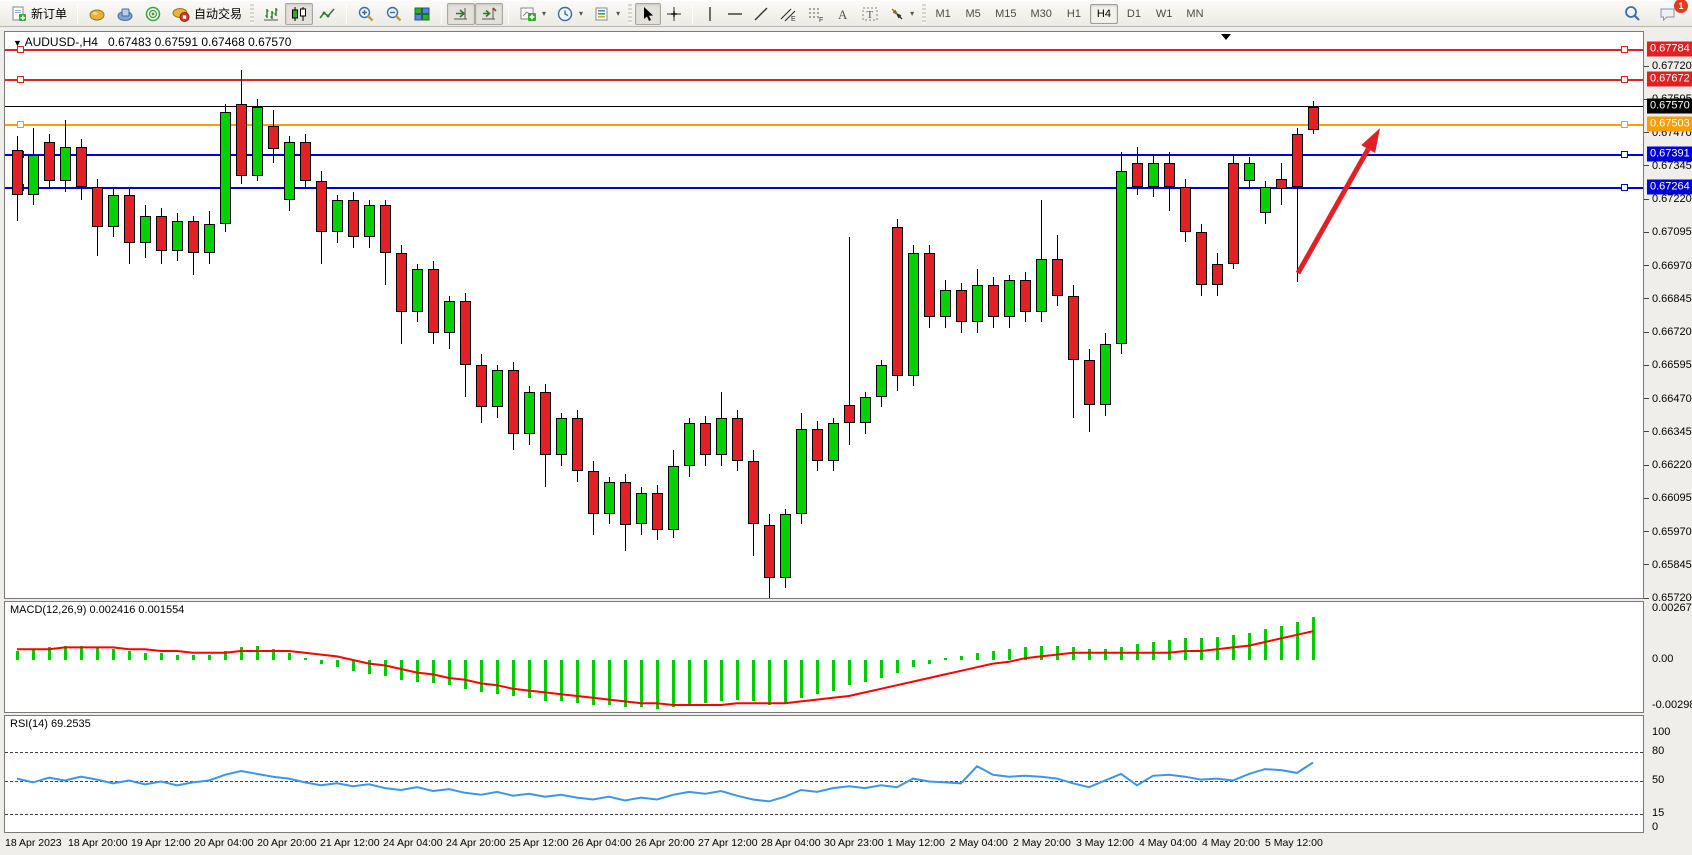  I want to click on price-line-0.67503, so click(824, 124).